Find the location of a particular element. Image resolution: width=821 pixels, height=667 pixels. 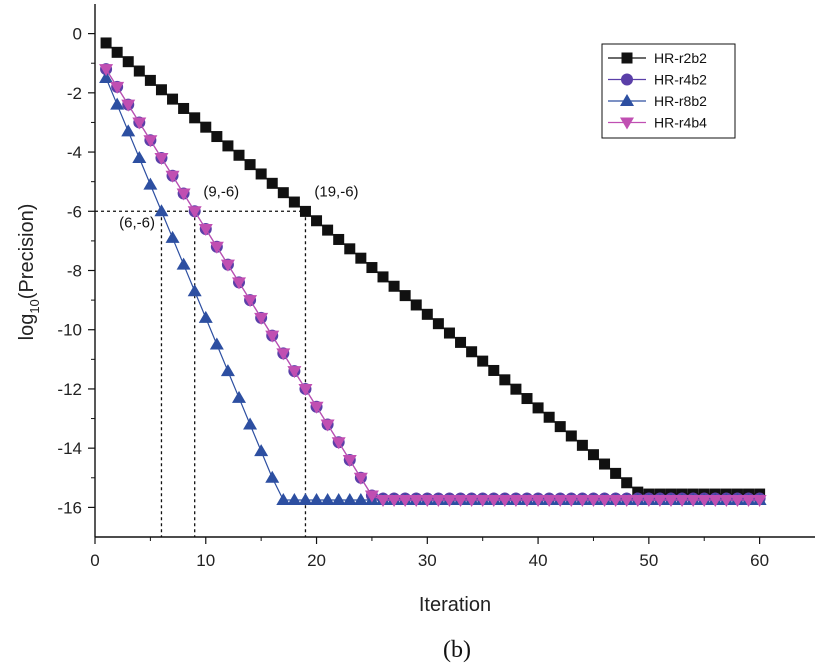

legend-item: HR-r2b2 is located at coordinates (657, 58).